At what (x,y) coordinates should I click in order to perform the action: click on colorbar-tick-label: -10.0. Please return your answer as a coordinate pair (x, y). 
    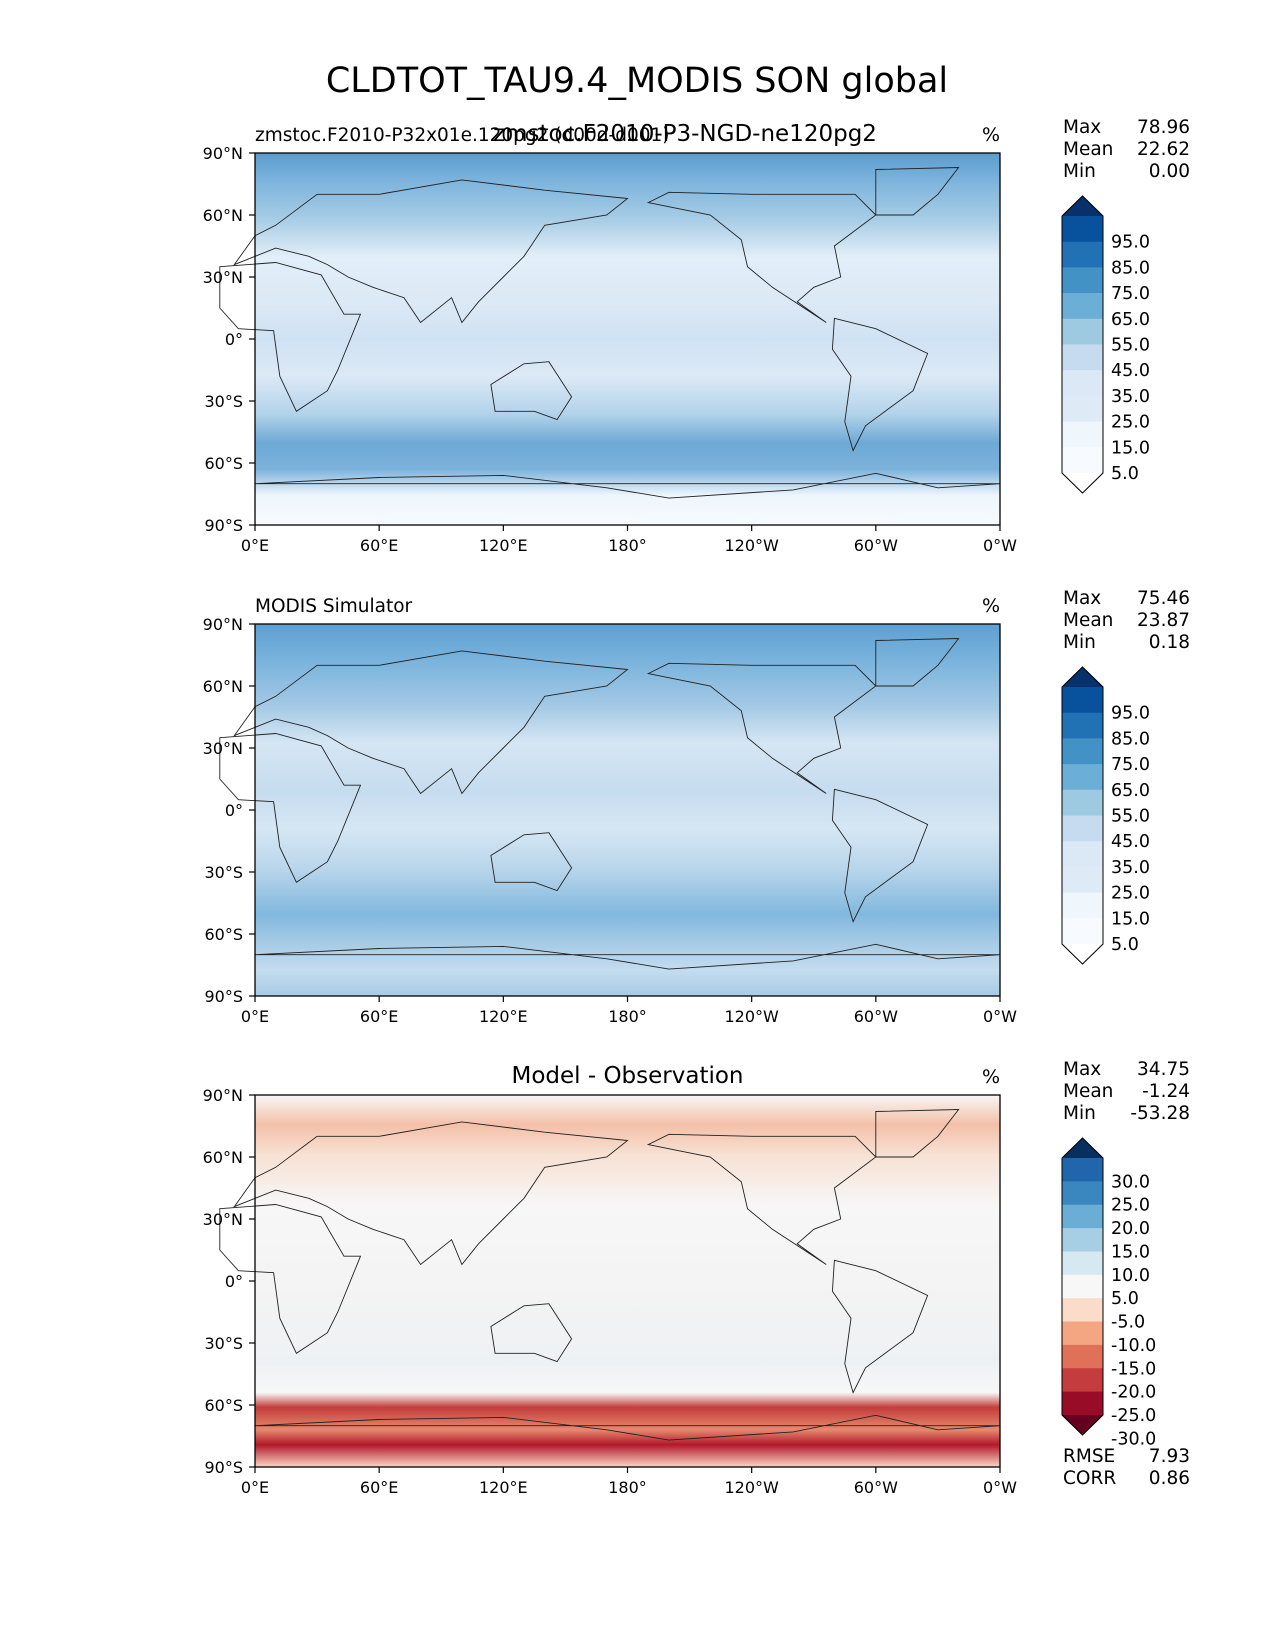
    Looking at the image, I should click on (1133, 1346).